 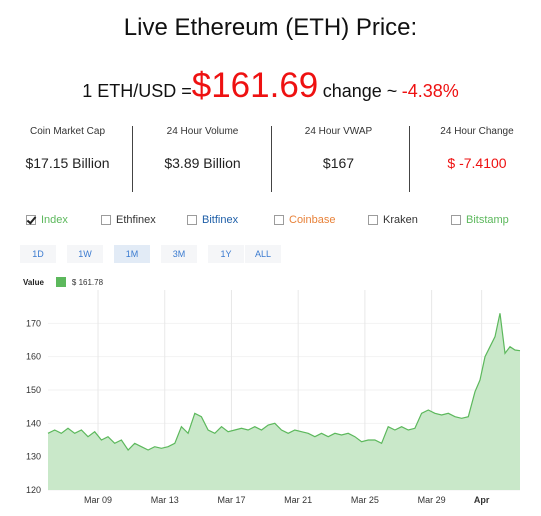 I want to click on source-label: Bitstamp, so click(x=487, y=220).